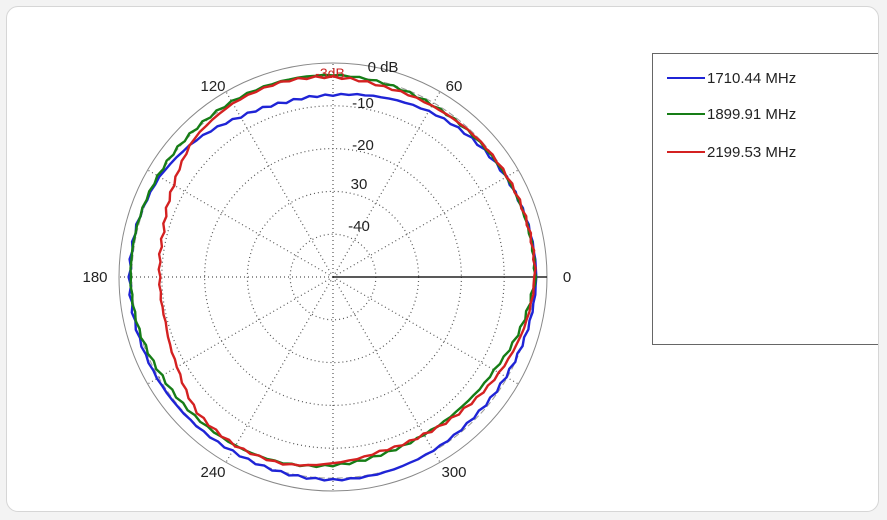 This screenshot has width=887, height=520. What do you see at coordinates (454, 86) in the screenshot?
I see `angle-tick-label: 60` at bounding box center [454, 86].